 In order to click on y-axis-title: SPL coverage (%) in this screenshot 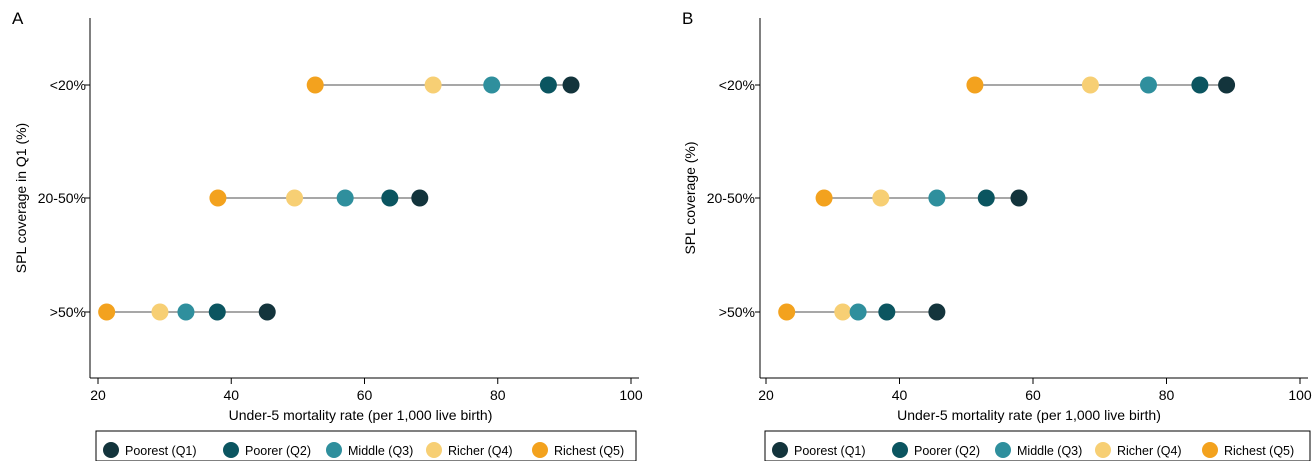, I will do `click(690, 197)`.